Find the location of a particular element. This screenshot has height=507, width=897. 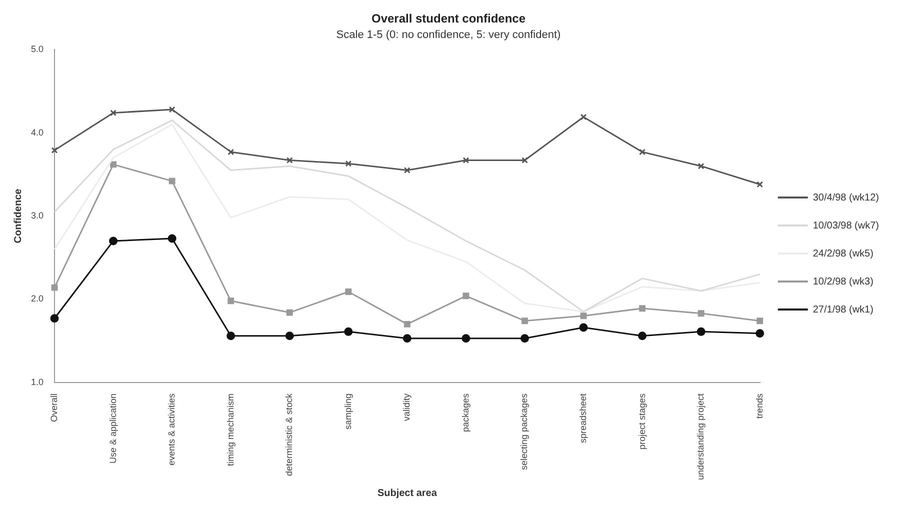

x-tick-label: understanding project is located at coordinates (701, 436).